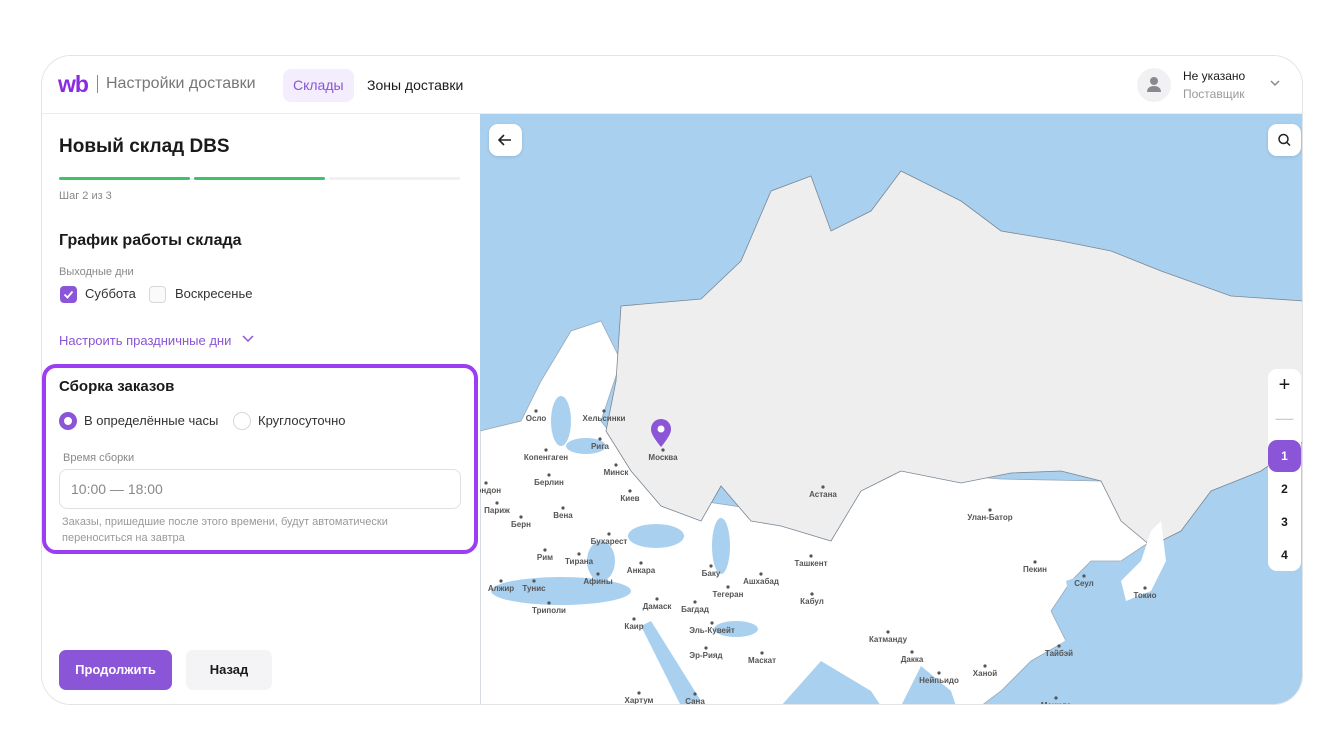 This screenshot has width=1344, height=756. What do you see at coordinates (695, 701) in the screenshot?
I see `city-label: Сана` at bounding box center [695, 701].